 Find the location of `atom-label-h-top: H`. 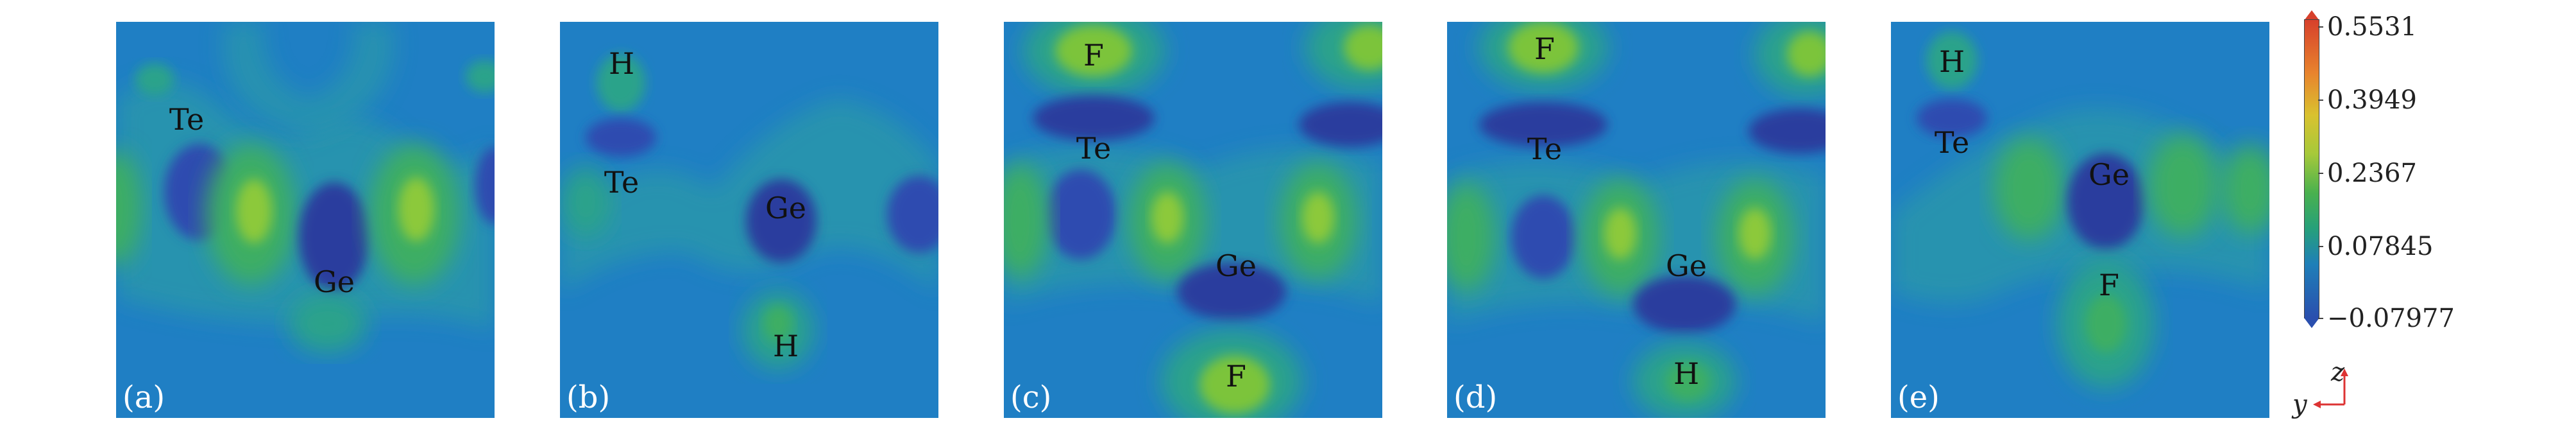

atom-label-h-top: H is located at coordinates (621, 63).